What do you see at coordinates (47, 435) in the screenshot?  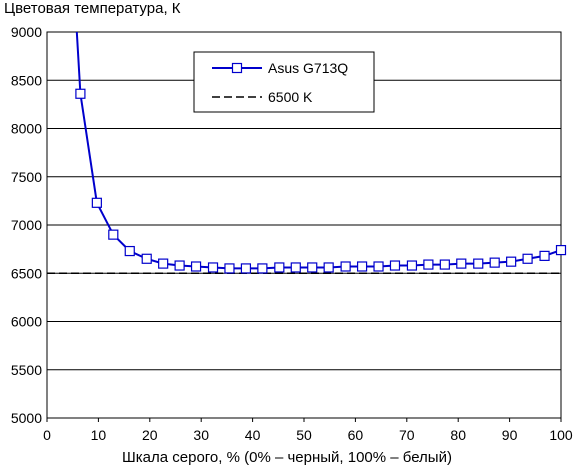 I see `x-tick-label: 0` at bounding box center [47, 435].